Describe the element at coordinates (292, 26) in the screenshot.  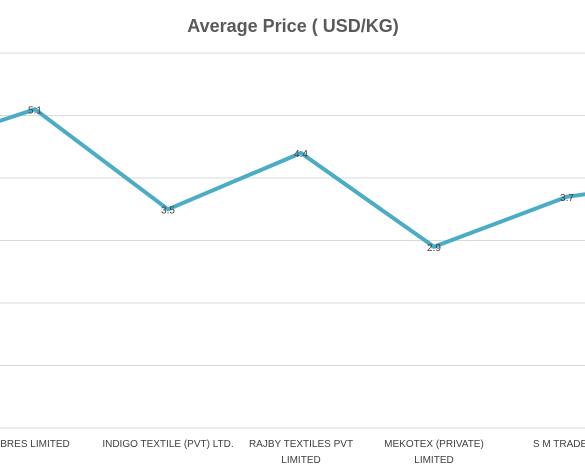
I see `chart-title: Average Price ( USD/KG)` at that location.